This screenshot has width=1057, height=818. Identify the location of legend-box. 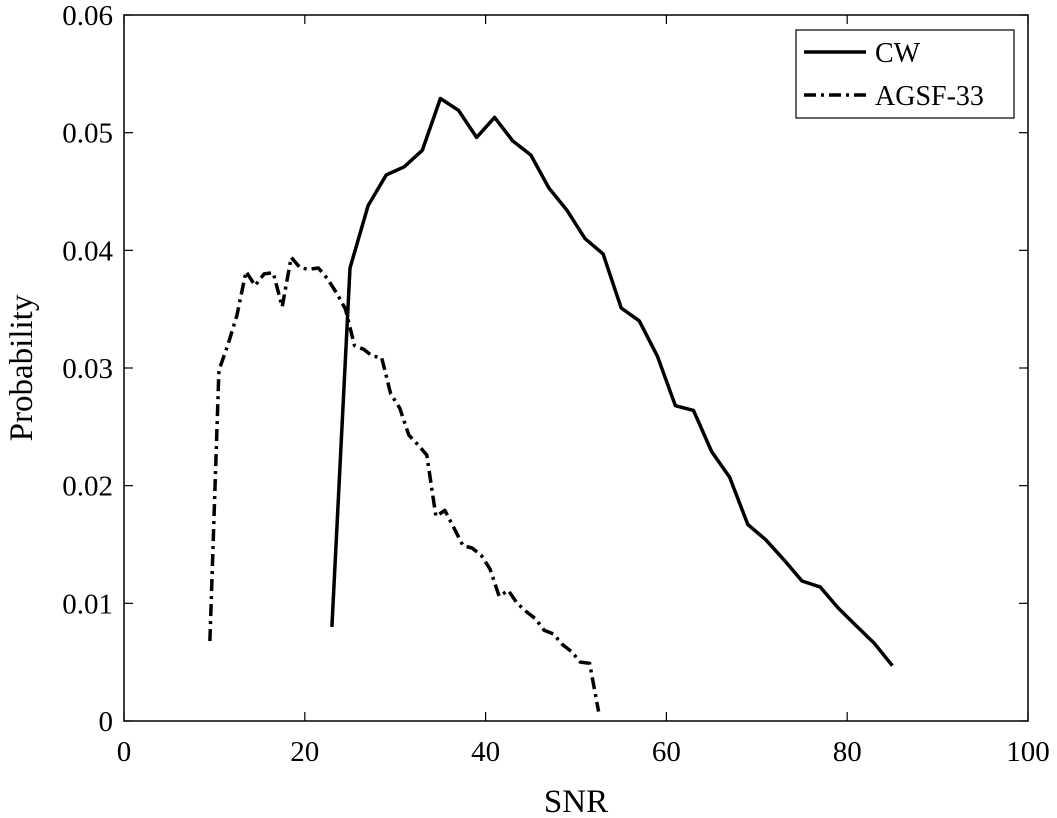
(905, 74).